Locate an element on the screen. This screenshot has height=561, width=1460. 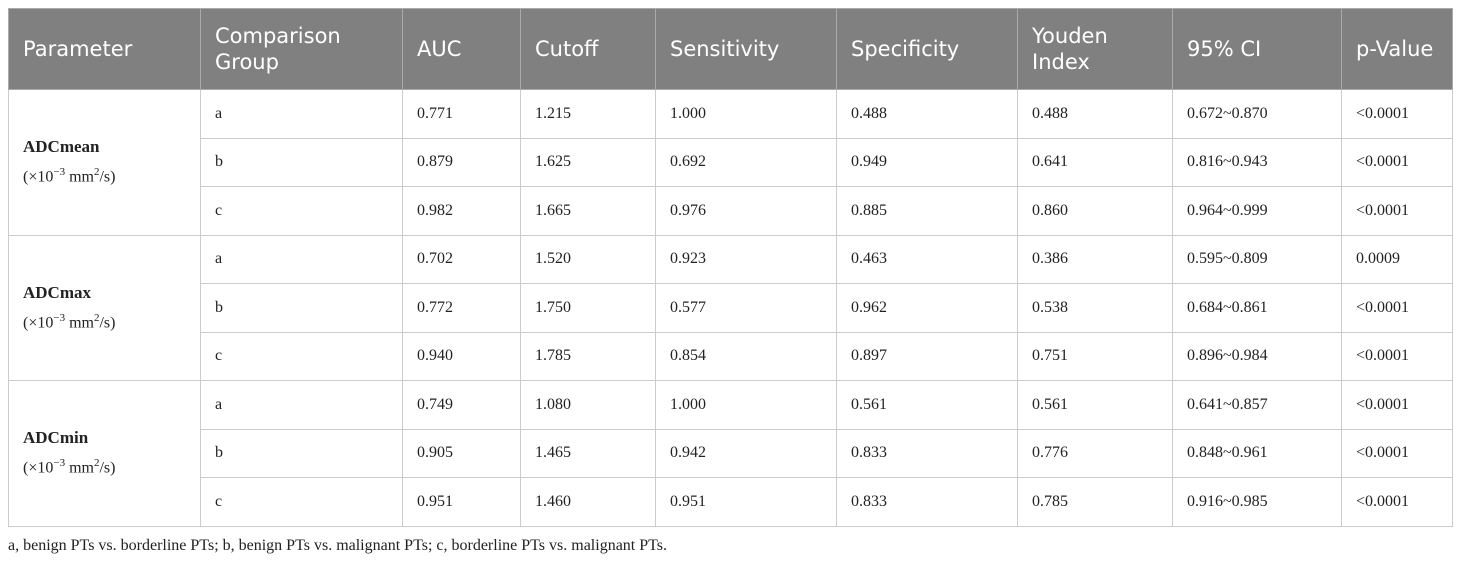
data-cell: 1.080 is located at coordinates (588, 405).